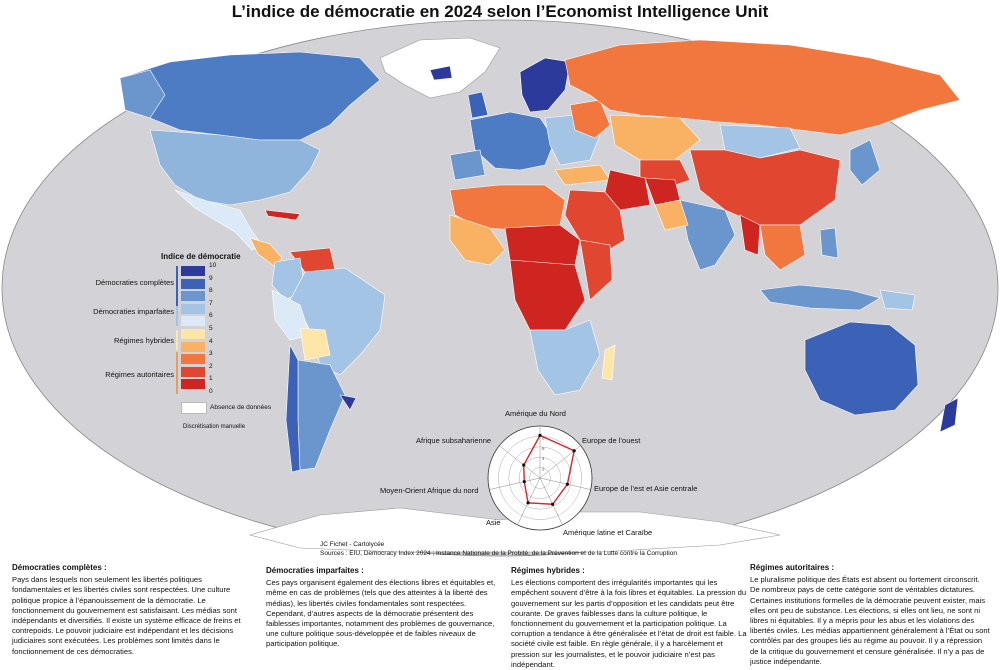  Describe the element at coordinates (133, 311) in the screenshot. I see `legend-category-flawed: Démocraties imparfaites` at that location.